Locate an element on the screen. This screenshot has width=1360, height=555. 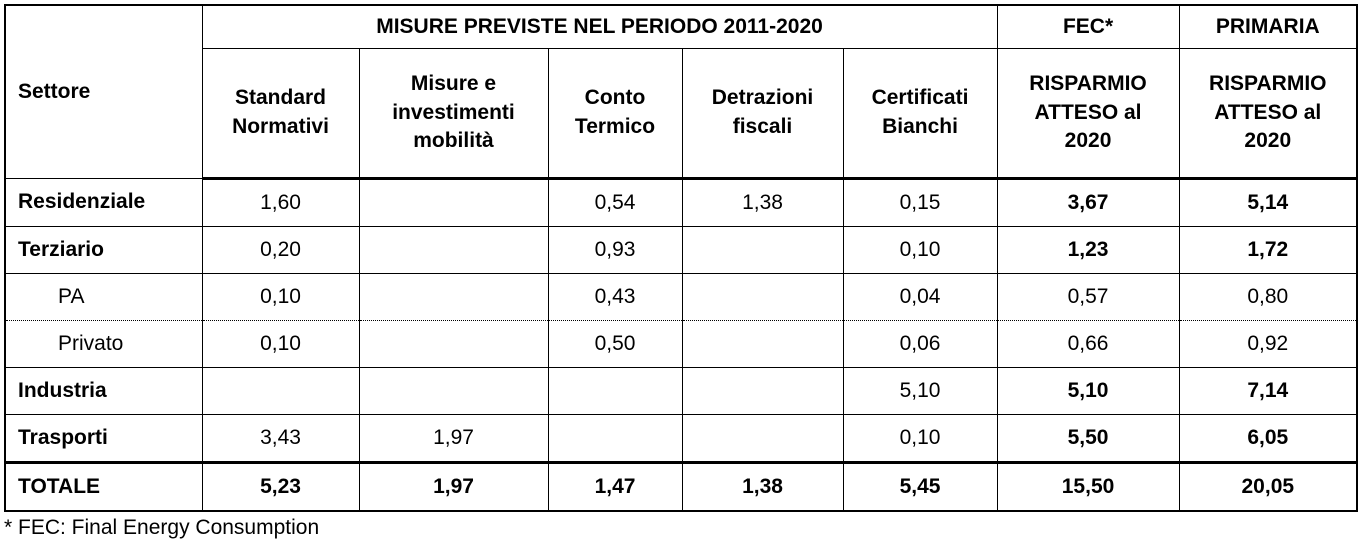
table-cell: 7,14 is located at coordinates (1268, 391).